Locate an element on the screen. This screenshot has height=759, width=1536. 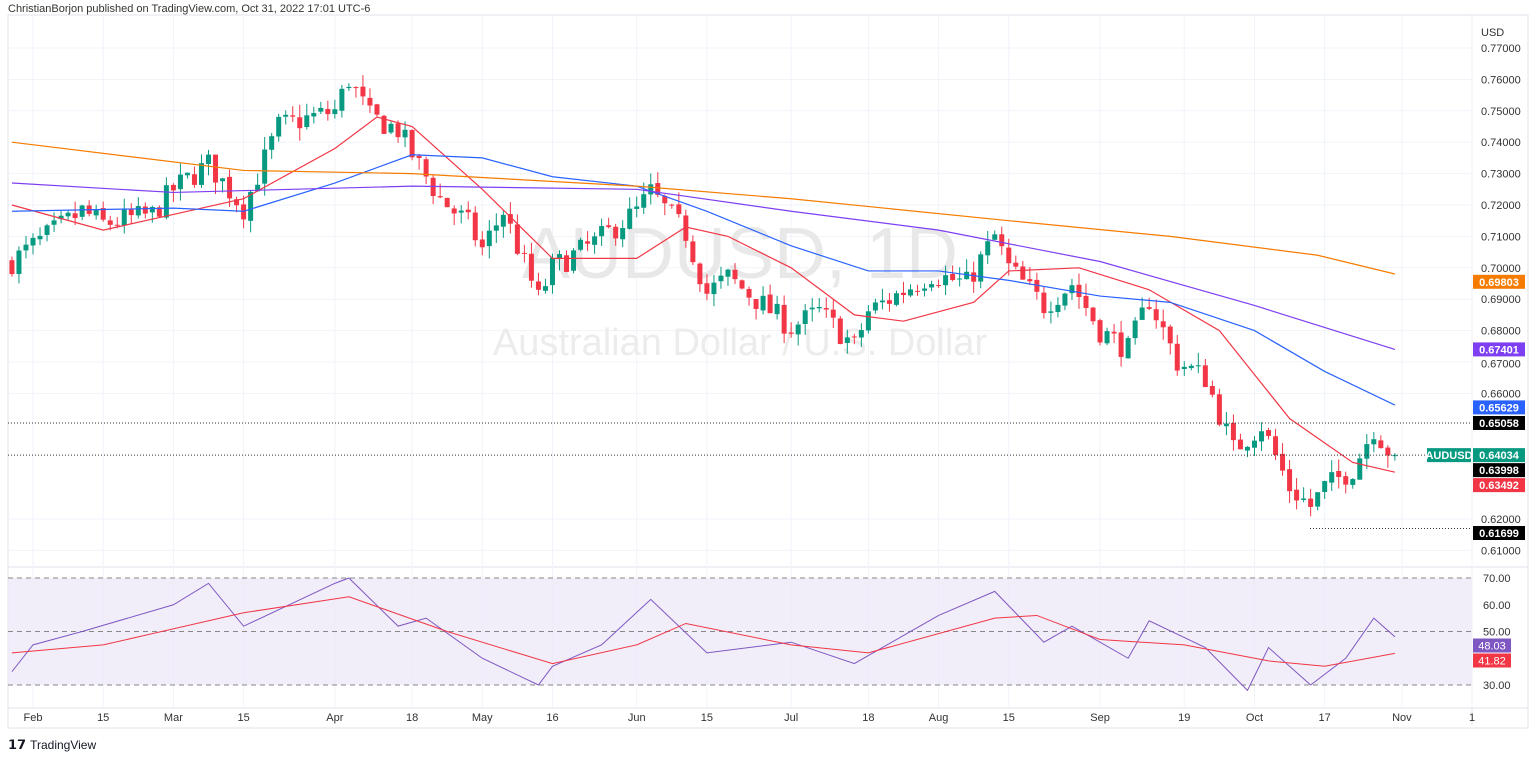
price-tick-label: 0.69000 is located at coordinates (1501, 300).